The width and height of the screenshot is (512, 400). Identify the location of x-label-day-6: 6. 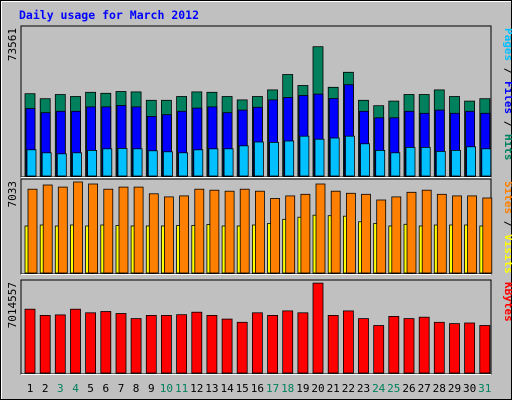
(105, 388).